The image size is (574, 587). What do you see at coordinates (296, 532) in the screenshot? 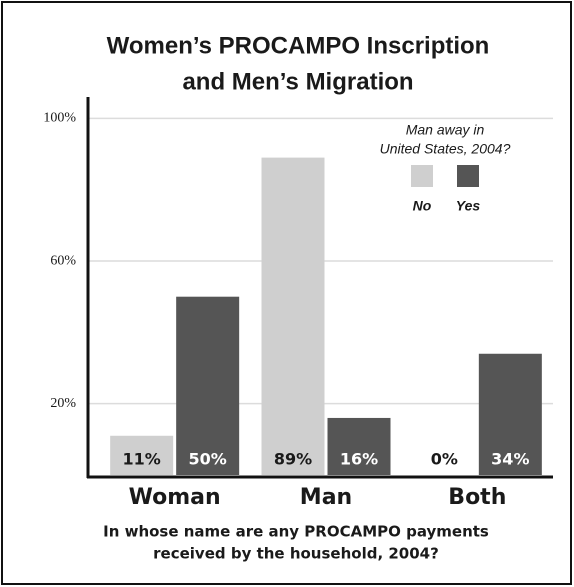
I see `x-axis-label: In whose name are any PROCAMPO payments` at bounding box center [296, 532].